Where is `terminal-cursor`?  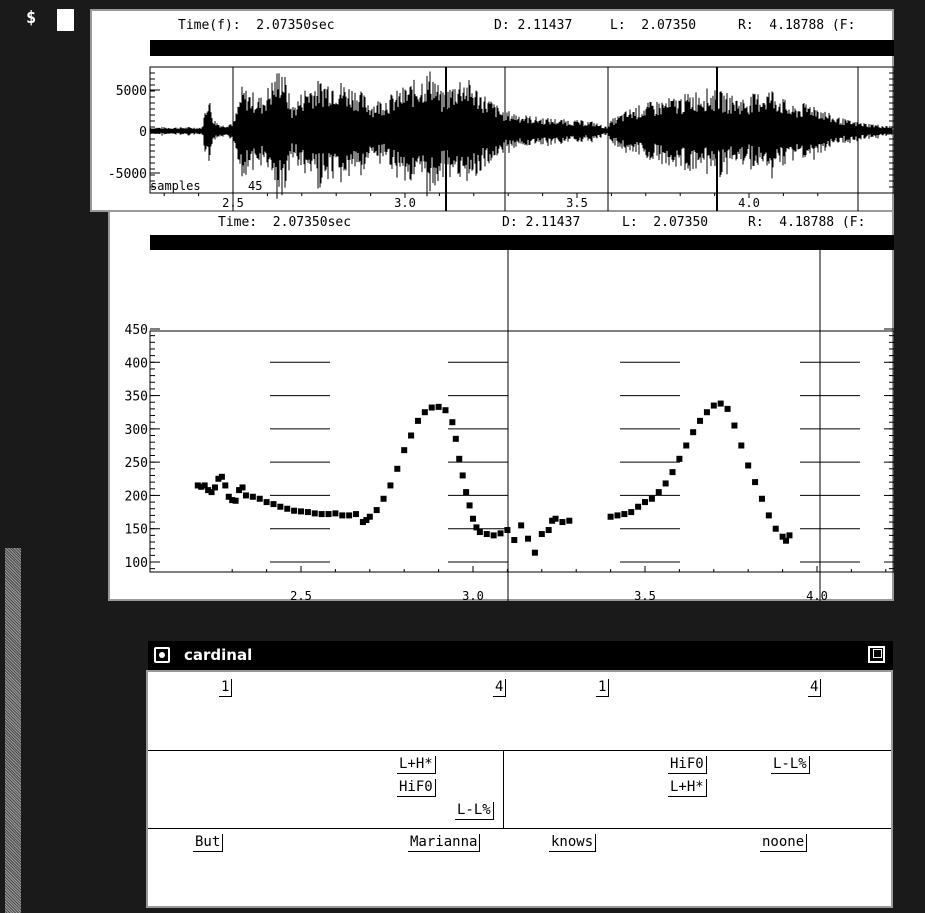 terminal-cursor is located at coordinates (65, 20).